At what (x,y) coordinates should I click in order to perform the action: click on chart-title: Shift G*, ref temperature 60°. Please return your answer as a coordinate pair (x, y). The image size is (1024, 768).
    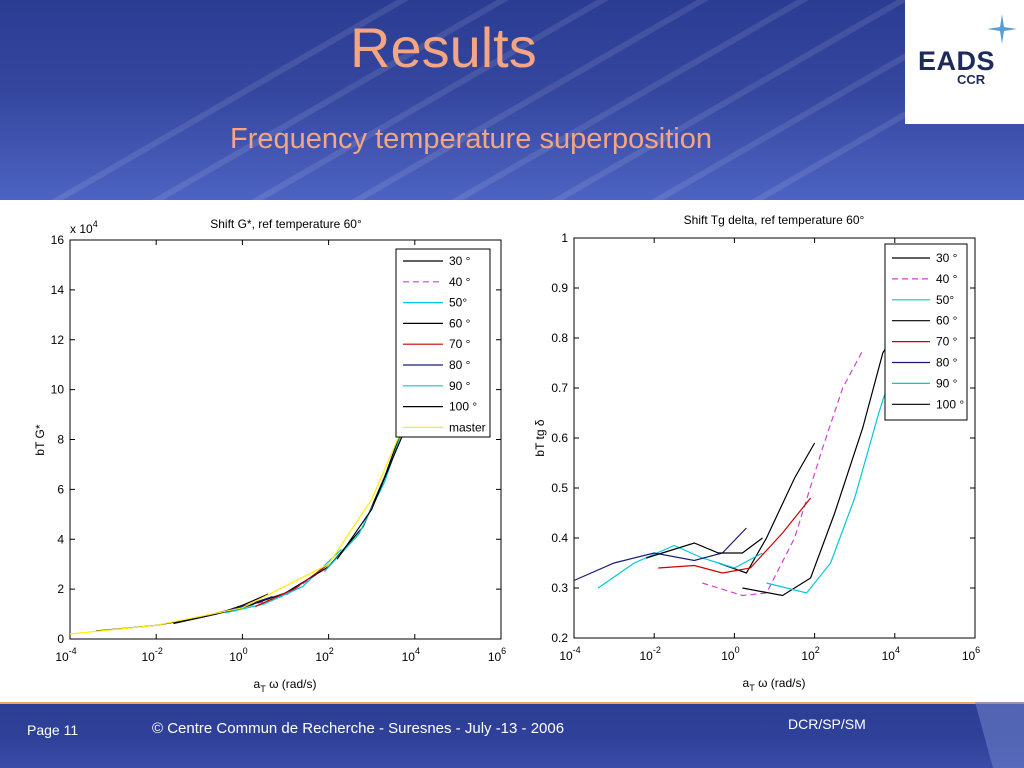
    Looking at the image, I should click on (286, 224).